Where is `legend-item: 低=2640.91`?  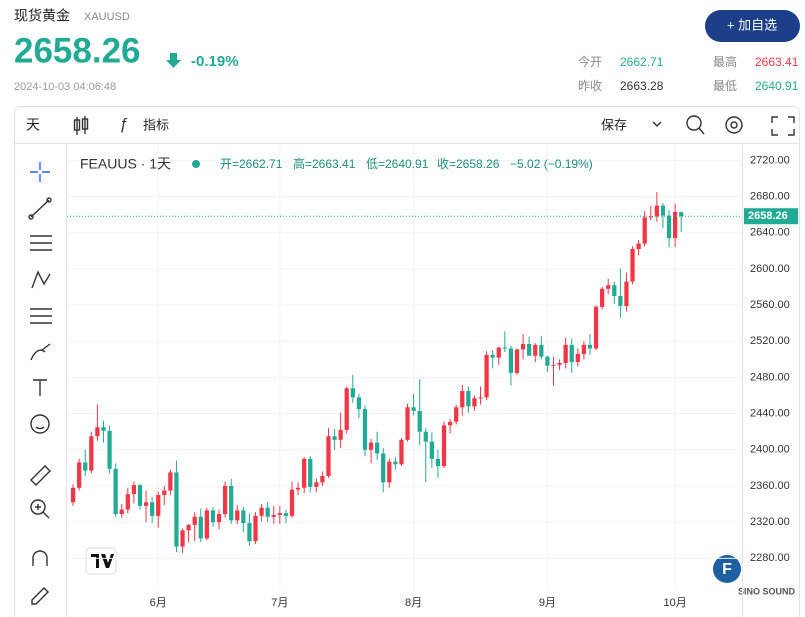 legend-item: 低=2640.91 is located at coordinates (397, 164).